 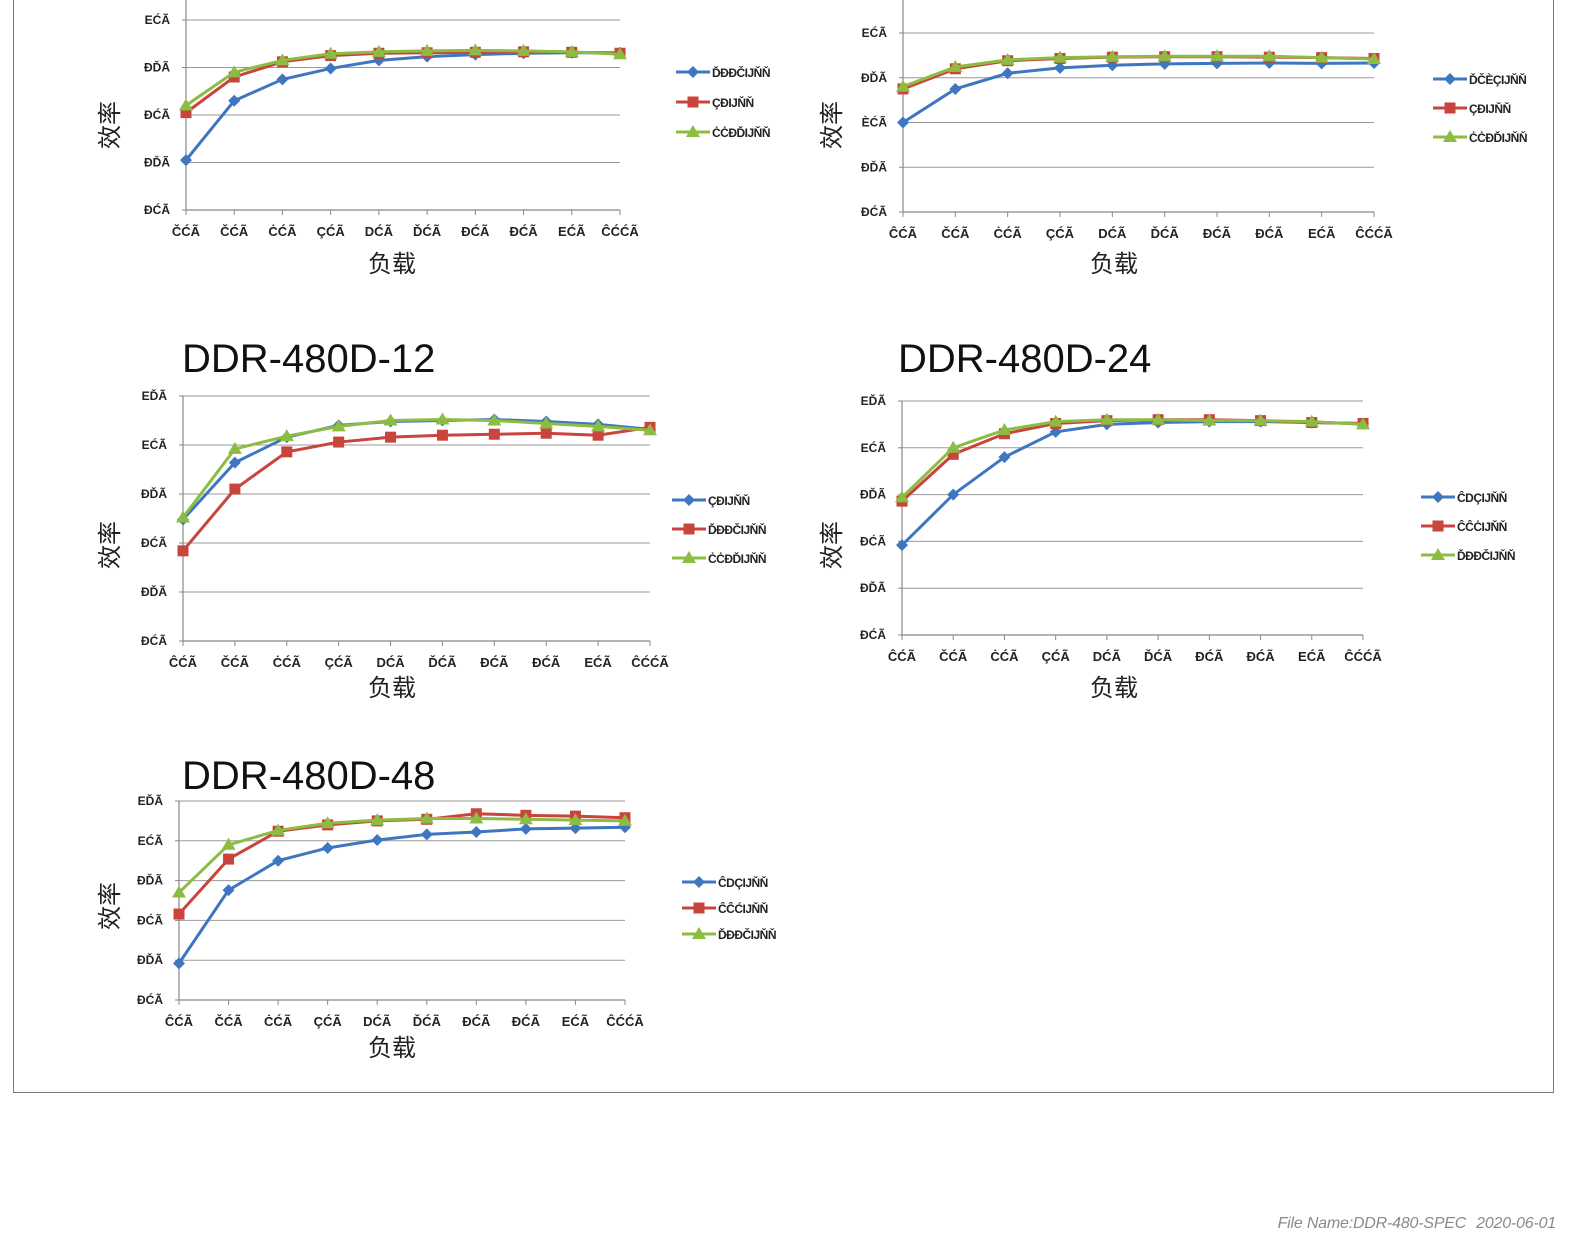 I want to click on y-tick-label: ĐĆÃ, so click(x=873, y=540).